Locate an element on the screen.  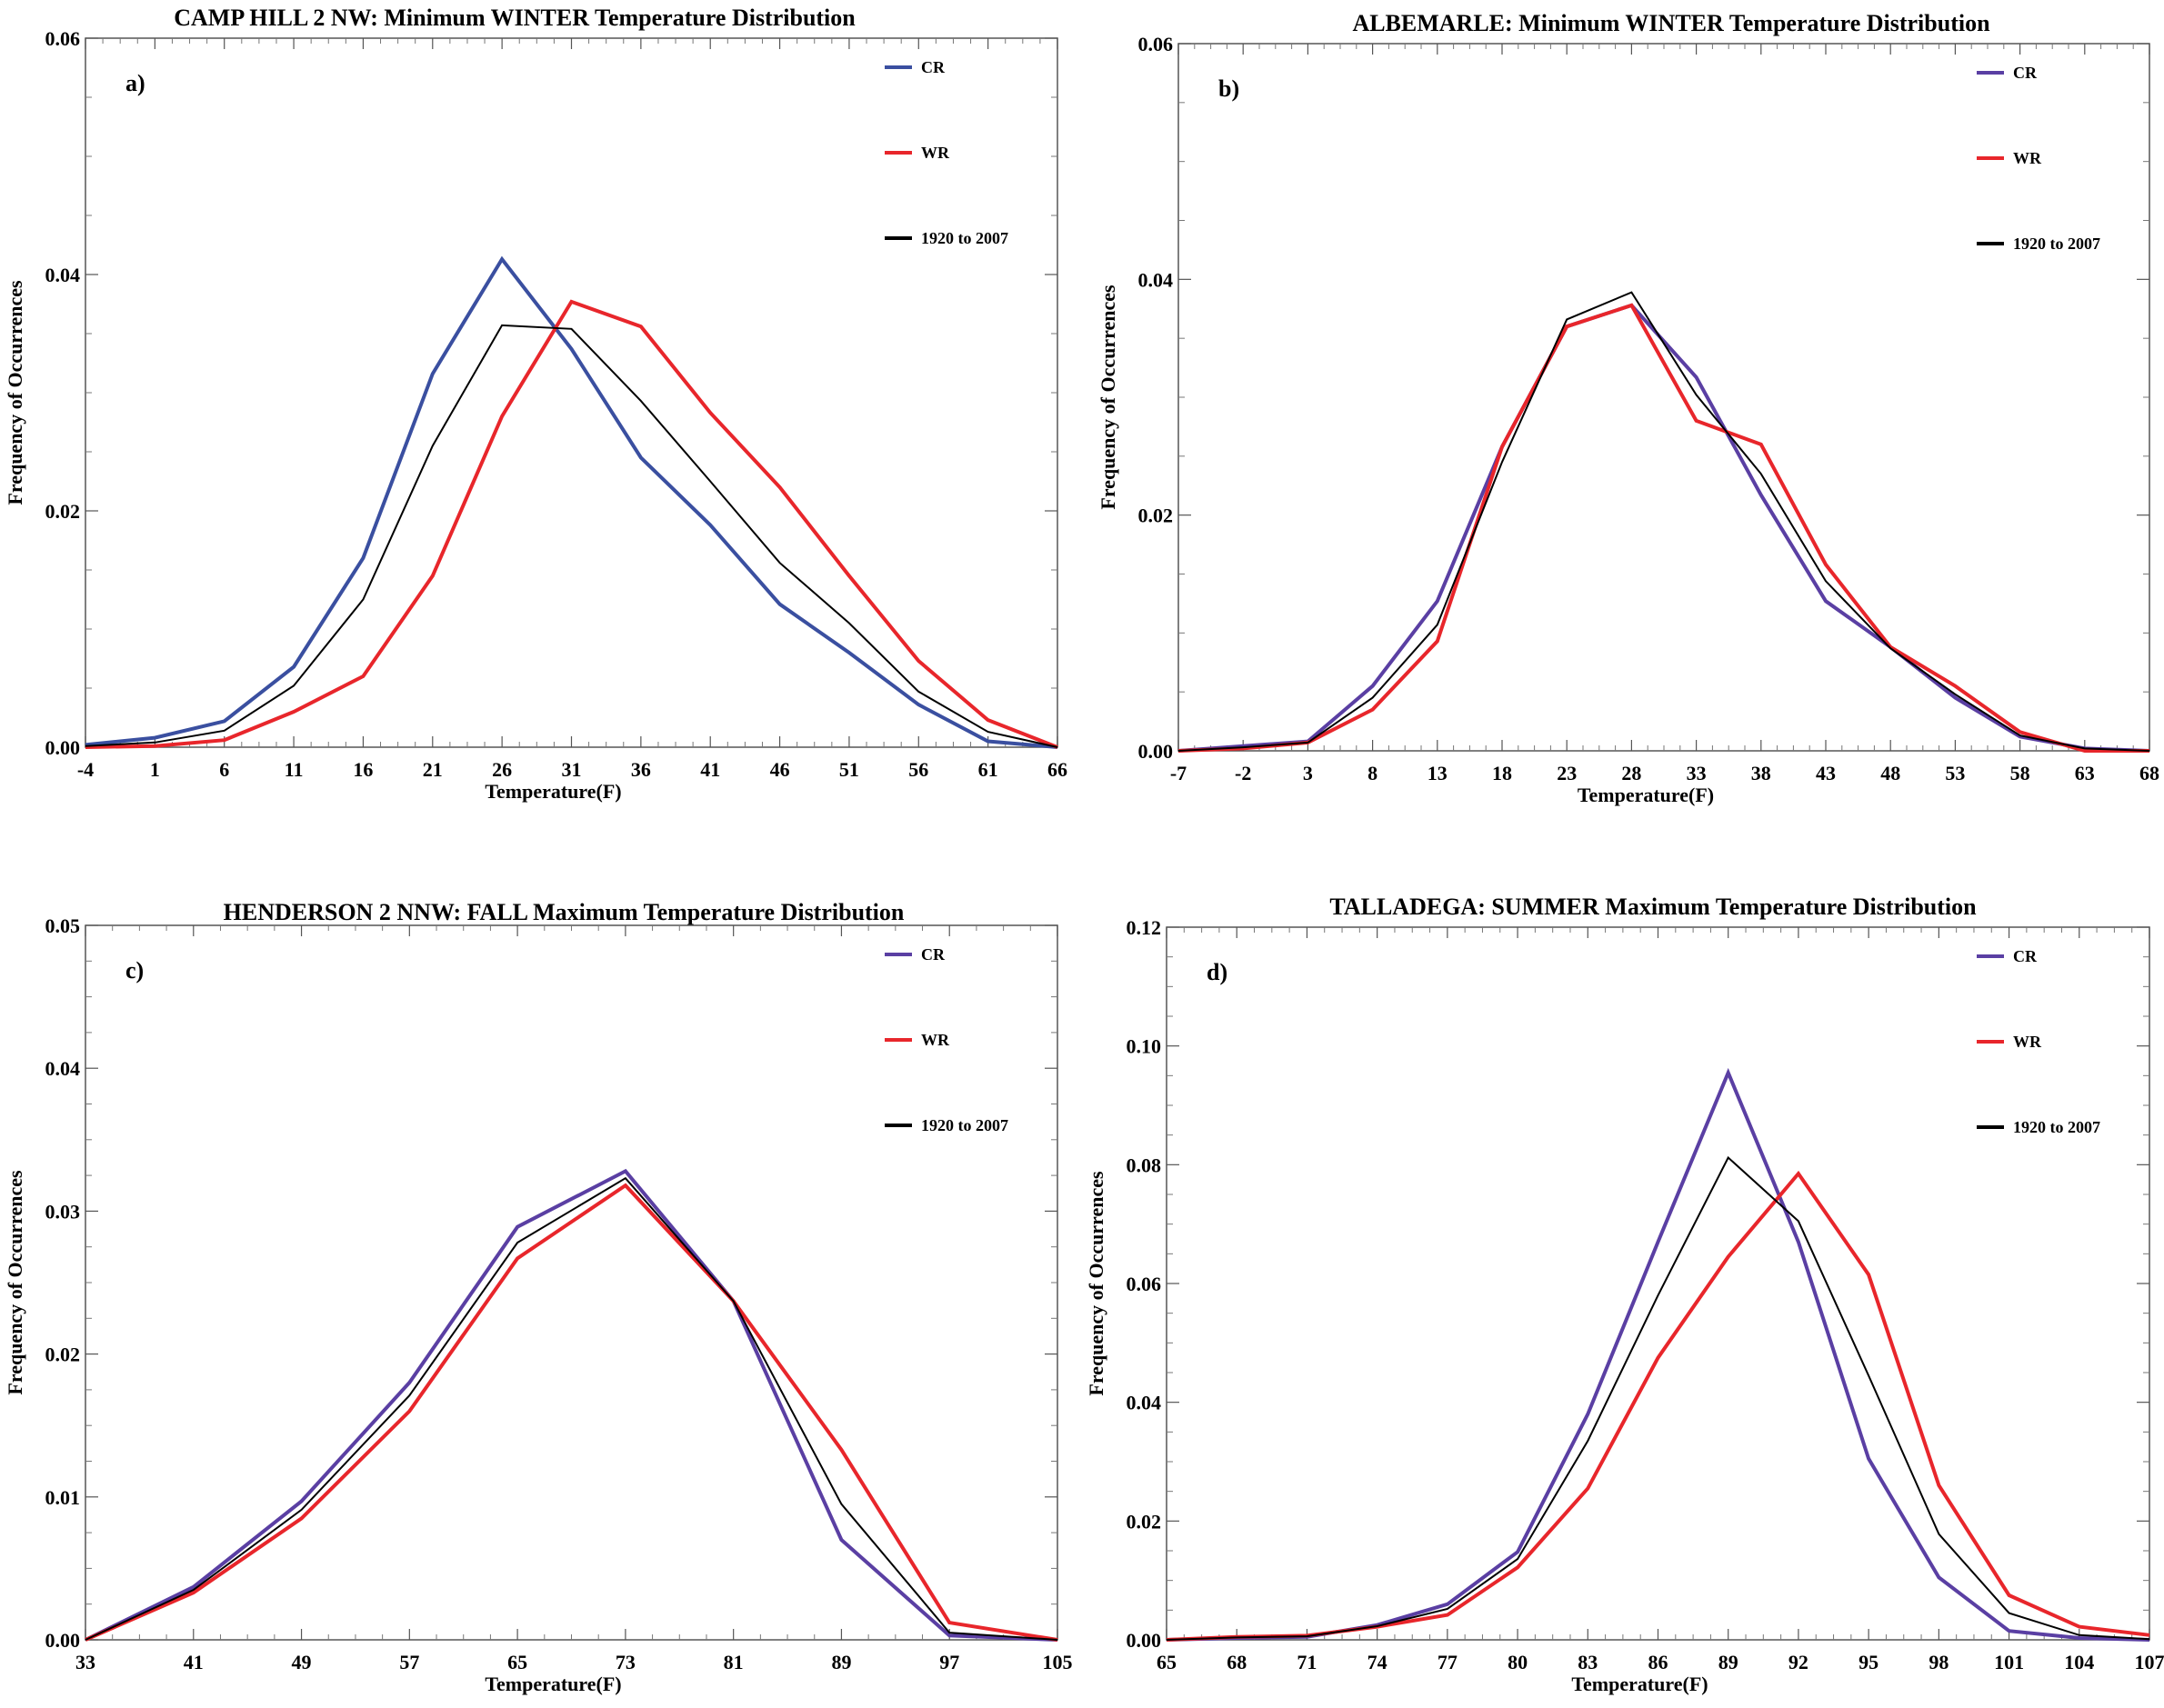
x-tick-label: 97 is located at coordinates (949, 1662).